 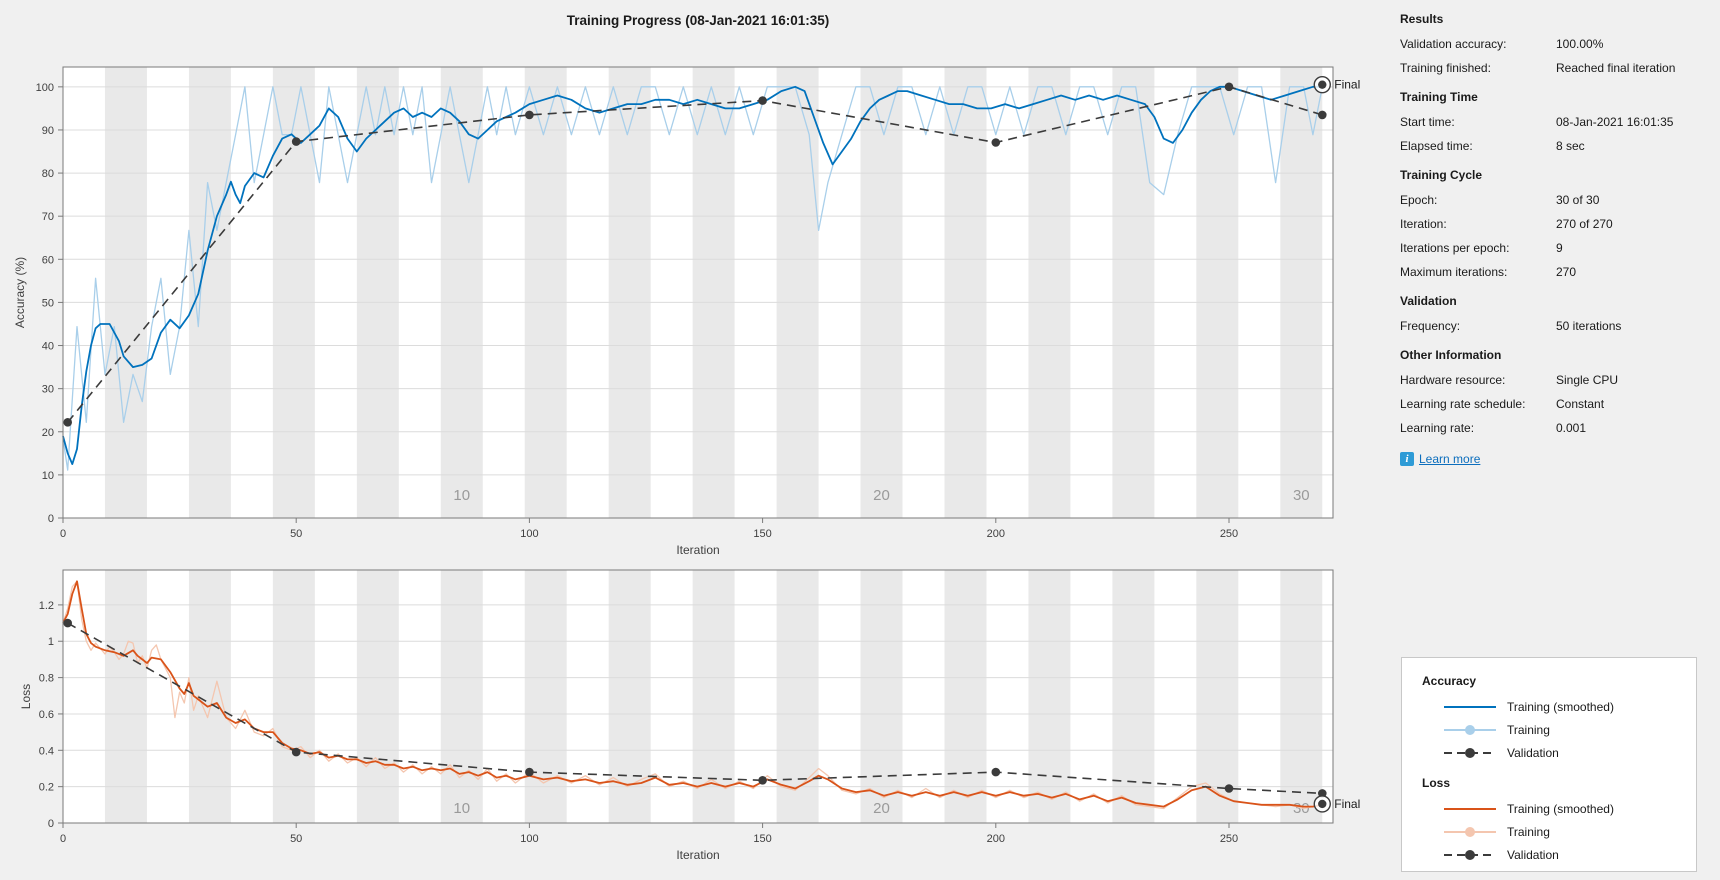 I want to click on info-label: Start time:, so click(x=1427, y=122).